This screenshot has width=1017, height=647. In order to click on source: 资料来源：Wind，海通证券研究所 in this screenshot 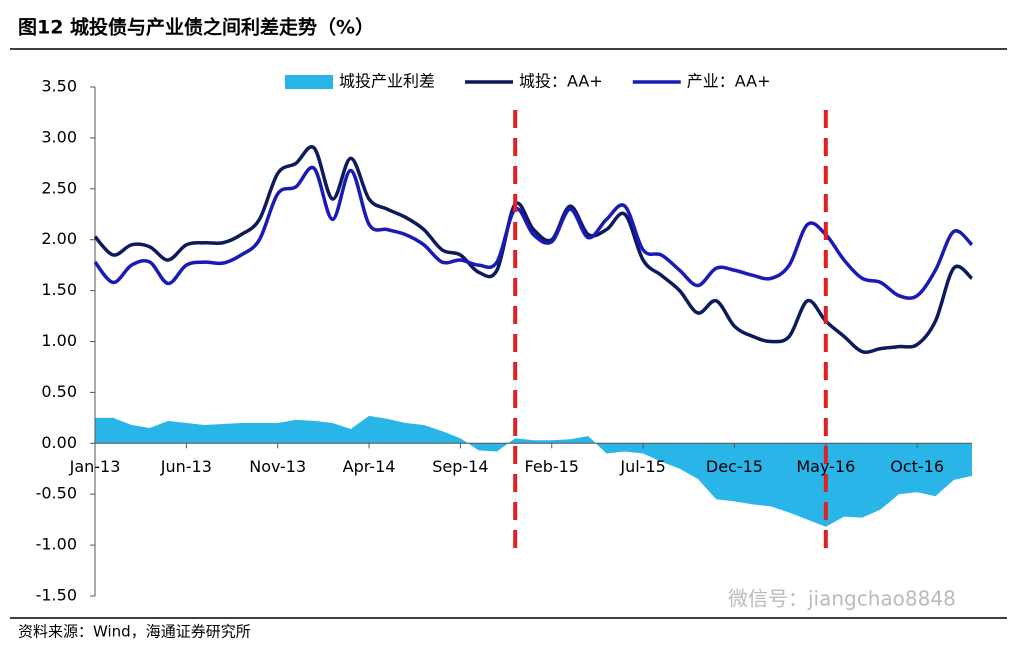, I will do `click(134, 632)`.